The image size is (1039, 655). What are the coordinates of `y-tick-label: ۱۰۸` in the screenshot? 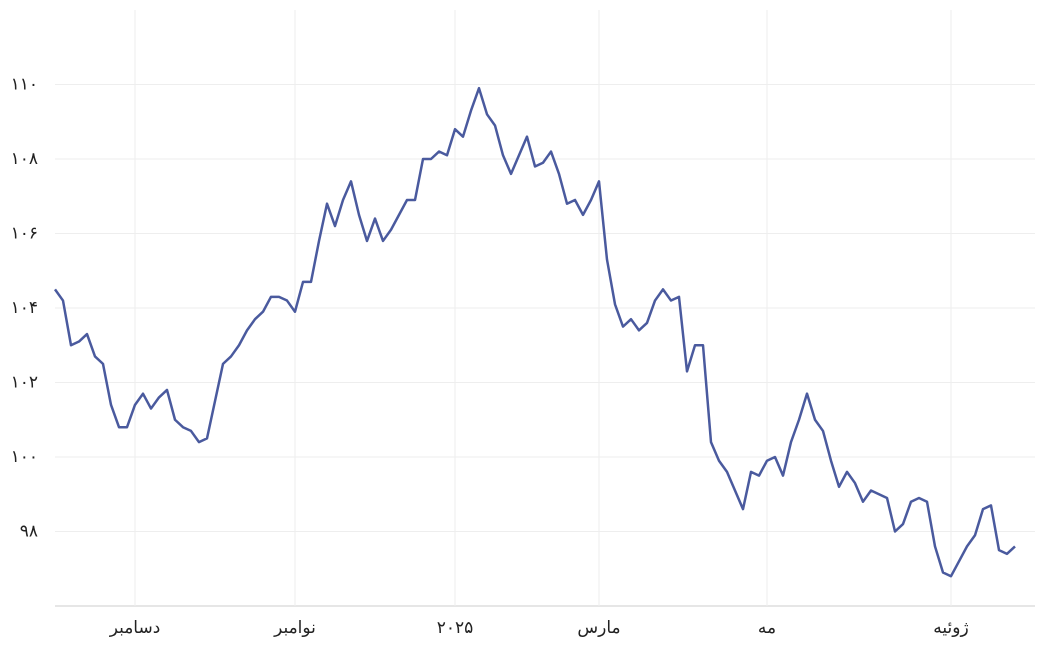 It's located at (24, 159).